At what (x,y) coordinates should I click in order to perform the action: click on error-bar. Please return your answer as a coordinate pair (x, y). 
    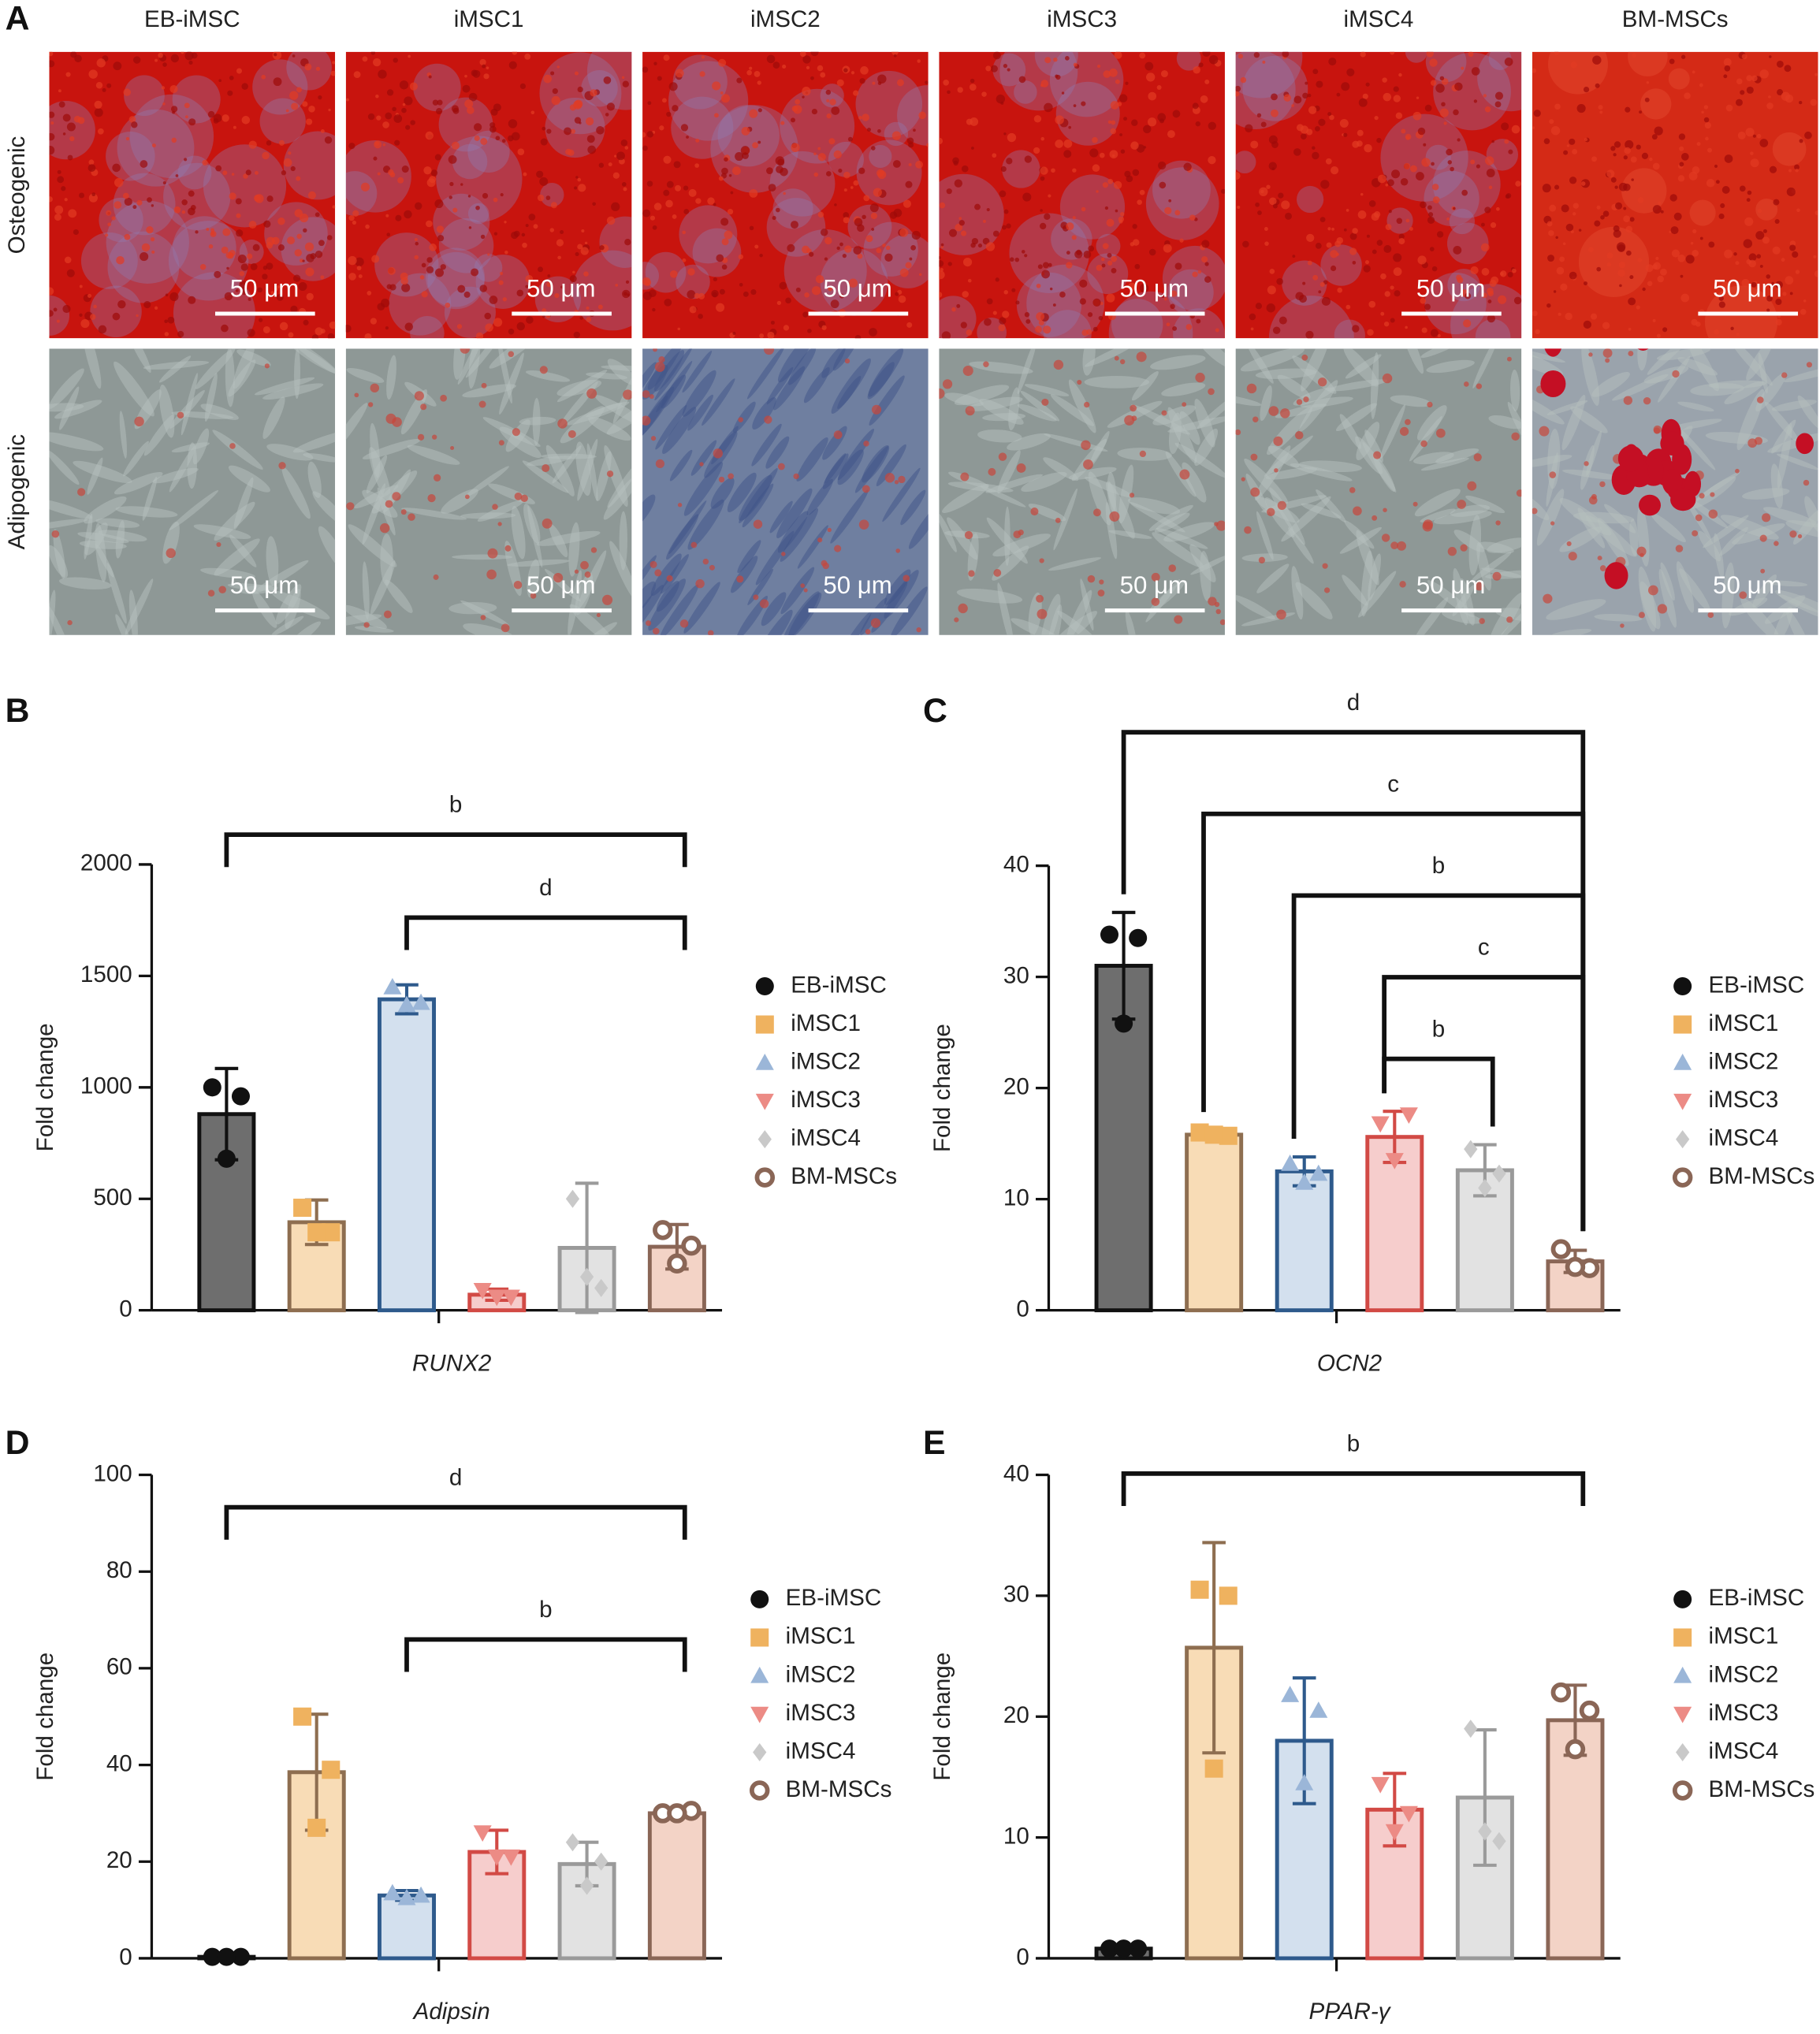
    Looking at the image, I should click on (1214, 1648).